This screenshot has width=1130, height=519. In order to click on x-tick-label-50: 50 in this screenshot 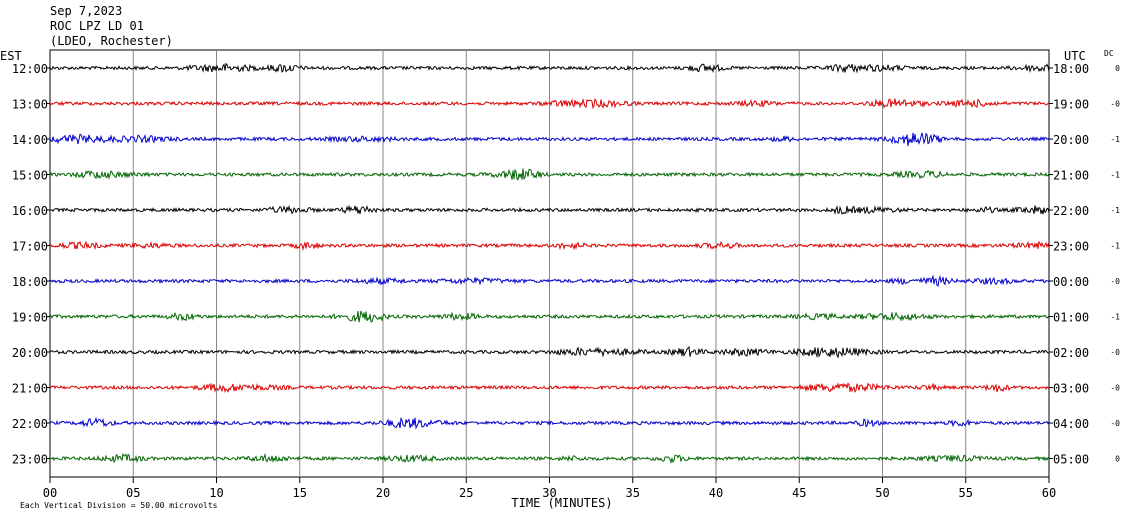, I will do `click(882, 493)`.